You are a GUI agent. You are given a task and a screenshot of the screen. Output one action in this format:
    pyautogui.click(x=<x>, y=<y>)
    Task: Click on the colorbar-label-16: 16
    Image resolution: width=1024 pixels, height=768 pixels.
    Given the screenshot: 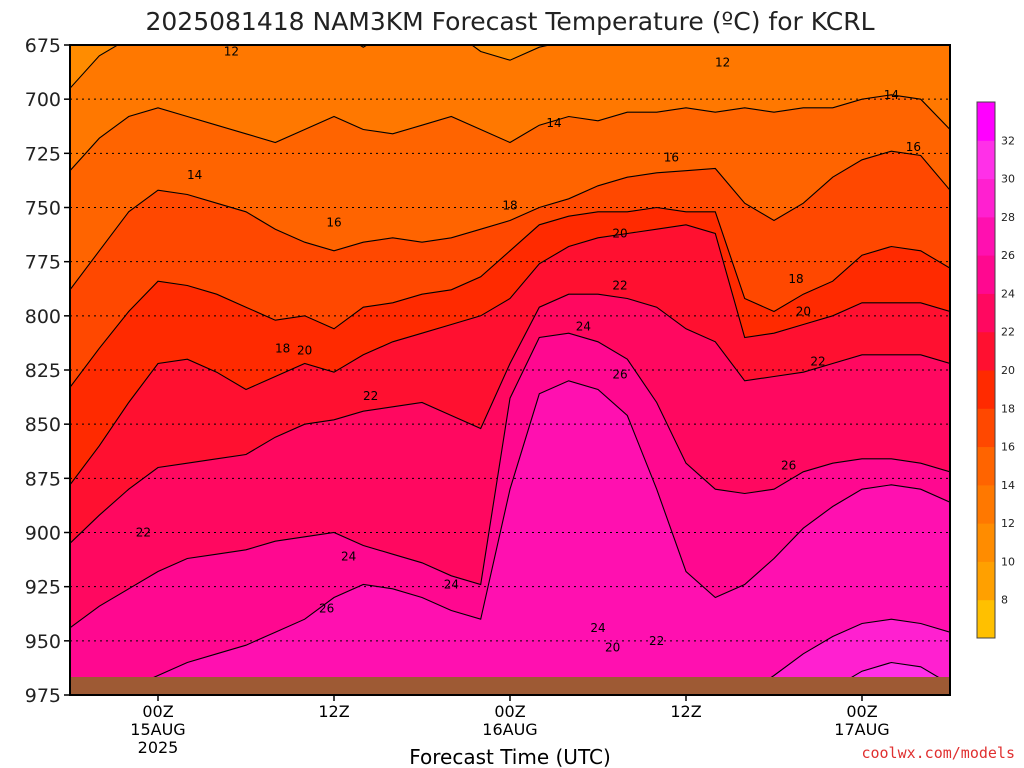 What is the action you would take?
    pyautogui.click(x=1008, y=447)
    